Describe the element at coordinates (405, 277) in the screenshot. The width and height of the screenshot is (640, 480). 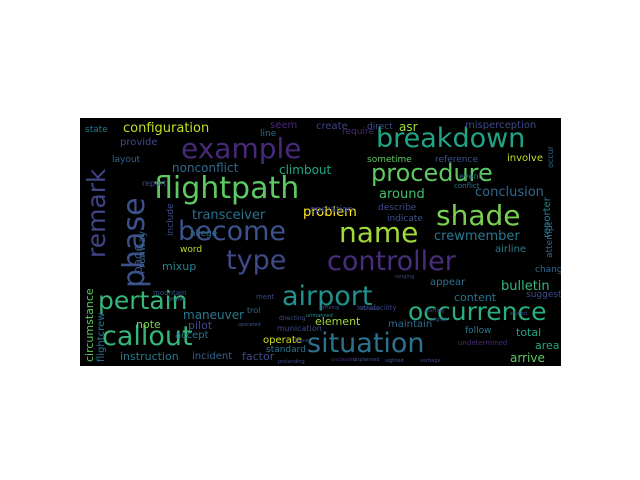
I see `word: ranging` at that location.